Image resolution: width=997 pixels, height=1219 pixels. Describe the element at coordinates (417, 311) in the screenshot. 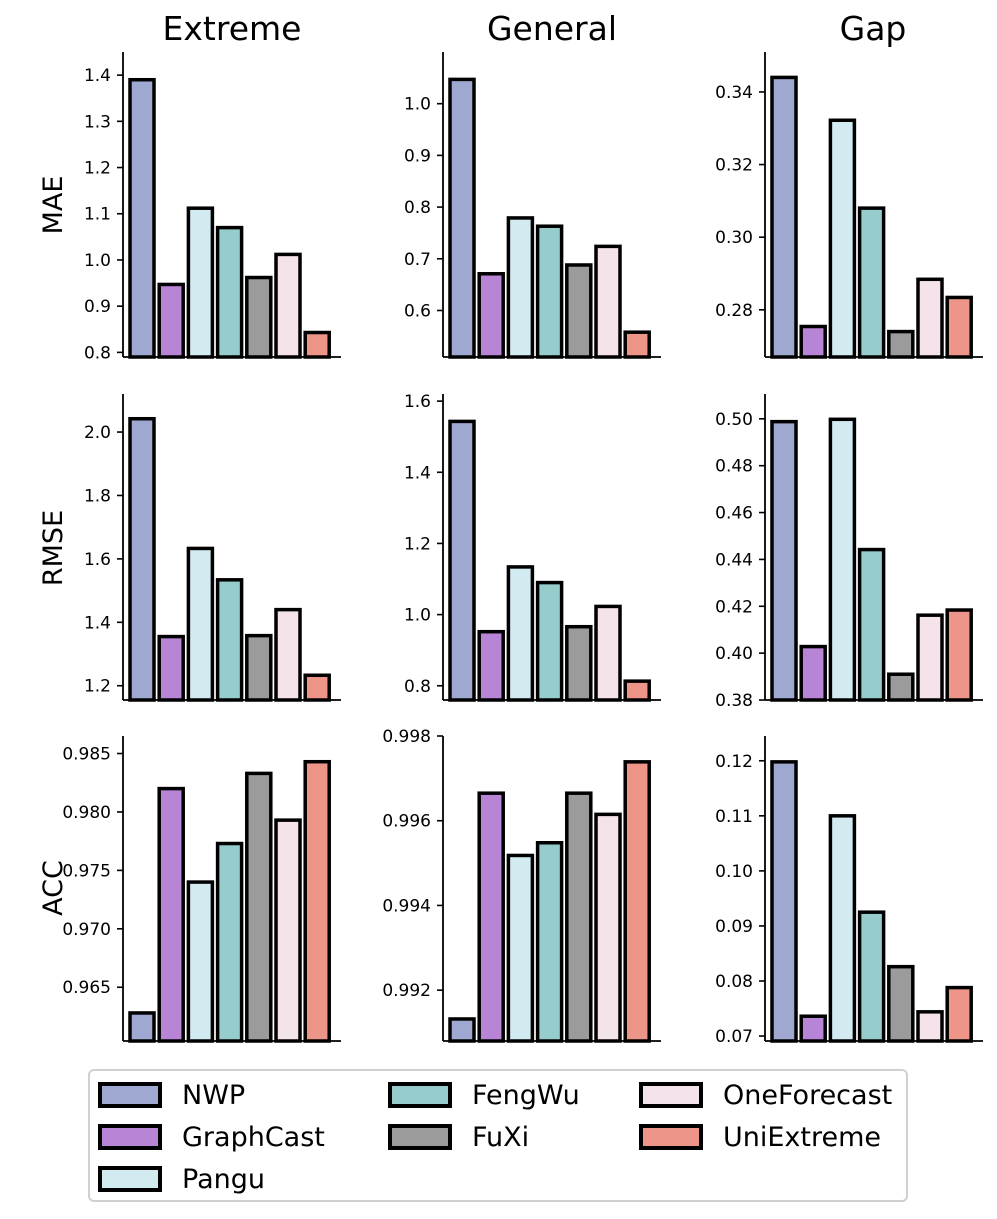

I see `y-tick-label: 0.6` at that location.